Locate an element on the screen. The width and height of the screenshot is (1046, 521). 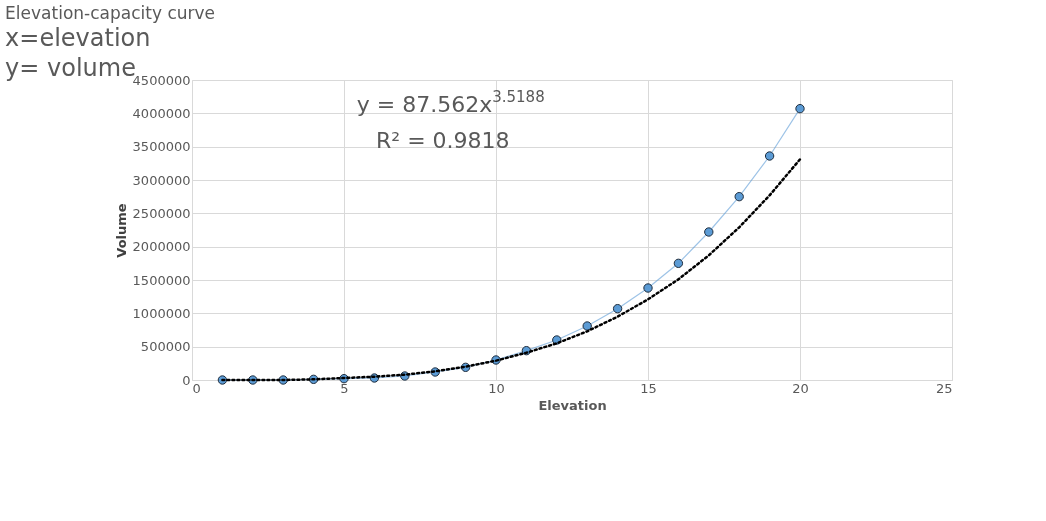
x-tick-label: 15 is located at coordinates (648, 388).